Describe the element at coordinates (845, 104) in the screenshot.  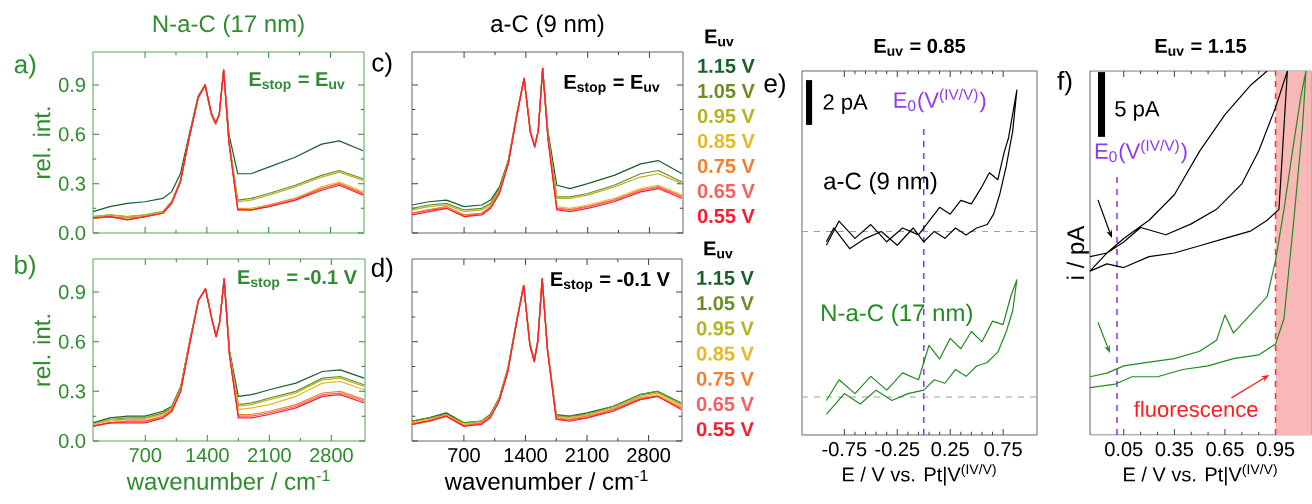
I see `annotation: 2 pA` at that location.